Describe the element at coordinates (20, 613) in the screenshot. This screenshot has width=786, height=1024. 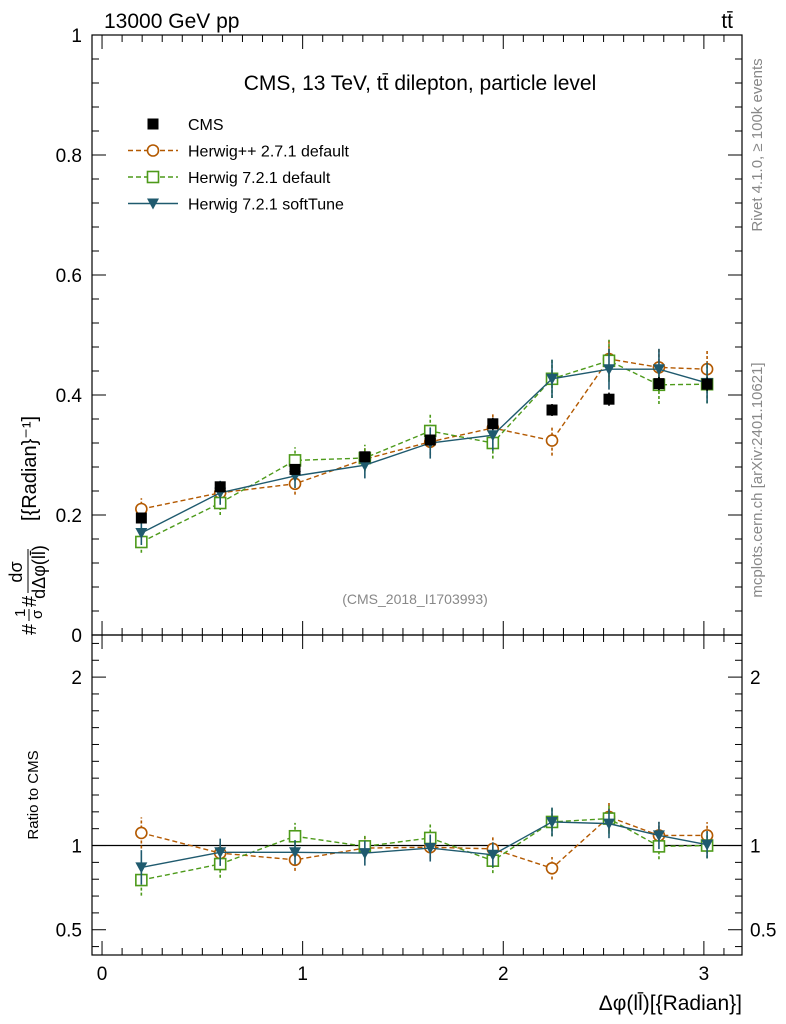
I see `ylabel-one: 1` at that location.